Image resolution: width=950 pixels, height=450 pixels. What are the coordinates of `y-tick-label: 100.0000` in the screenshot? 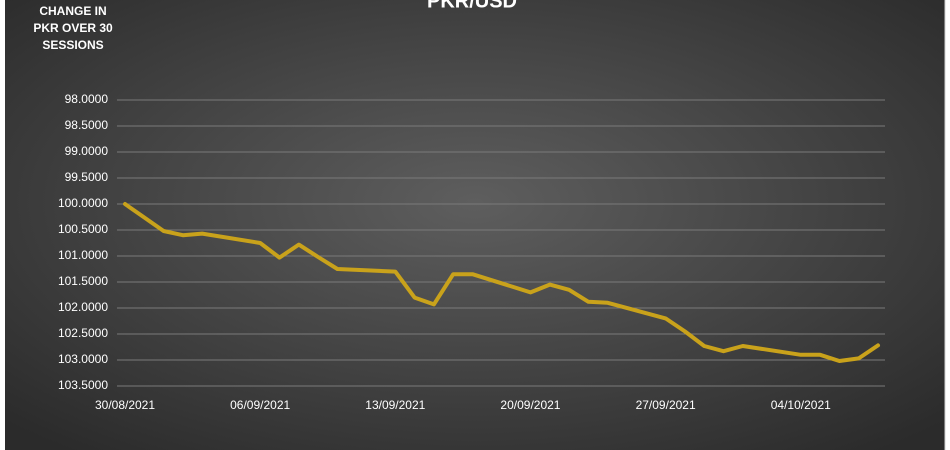 It's located at (83, 203).